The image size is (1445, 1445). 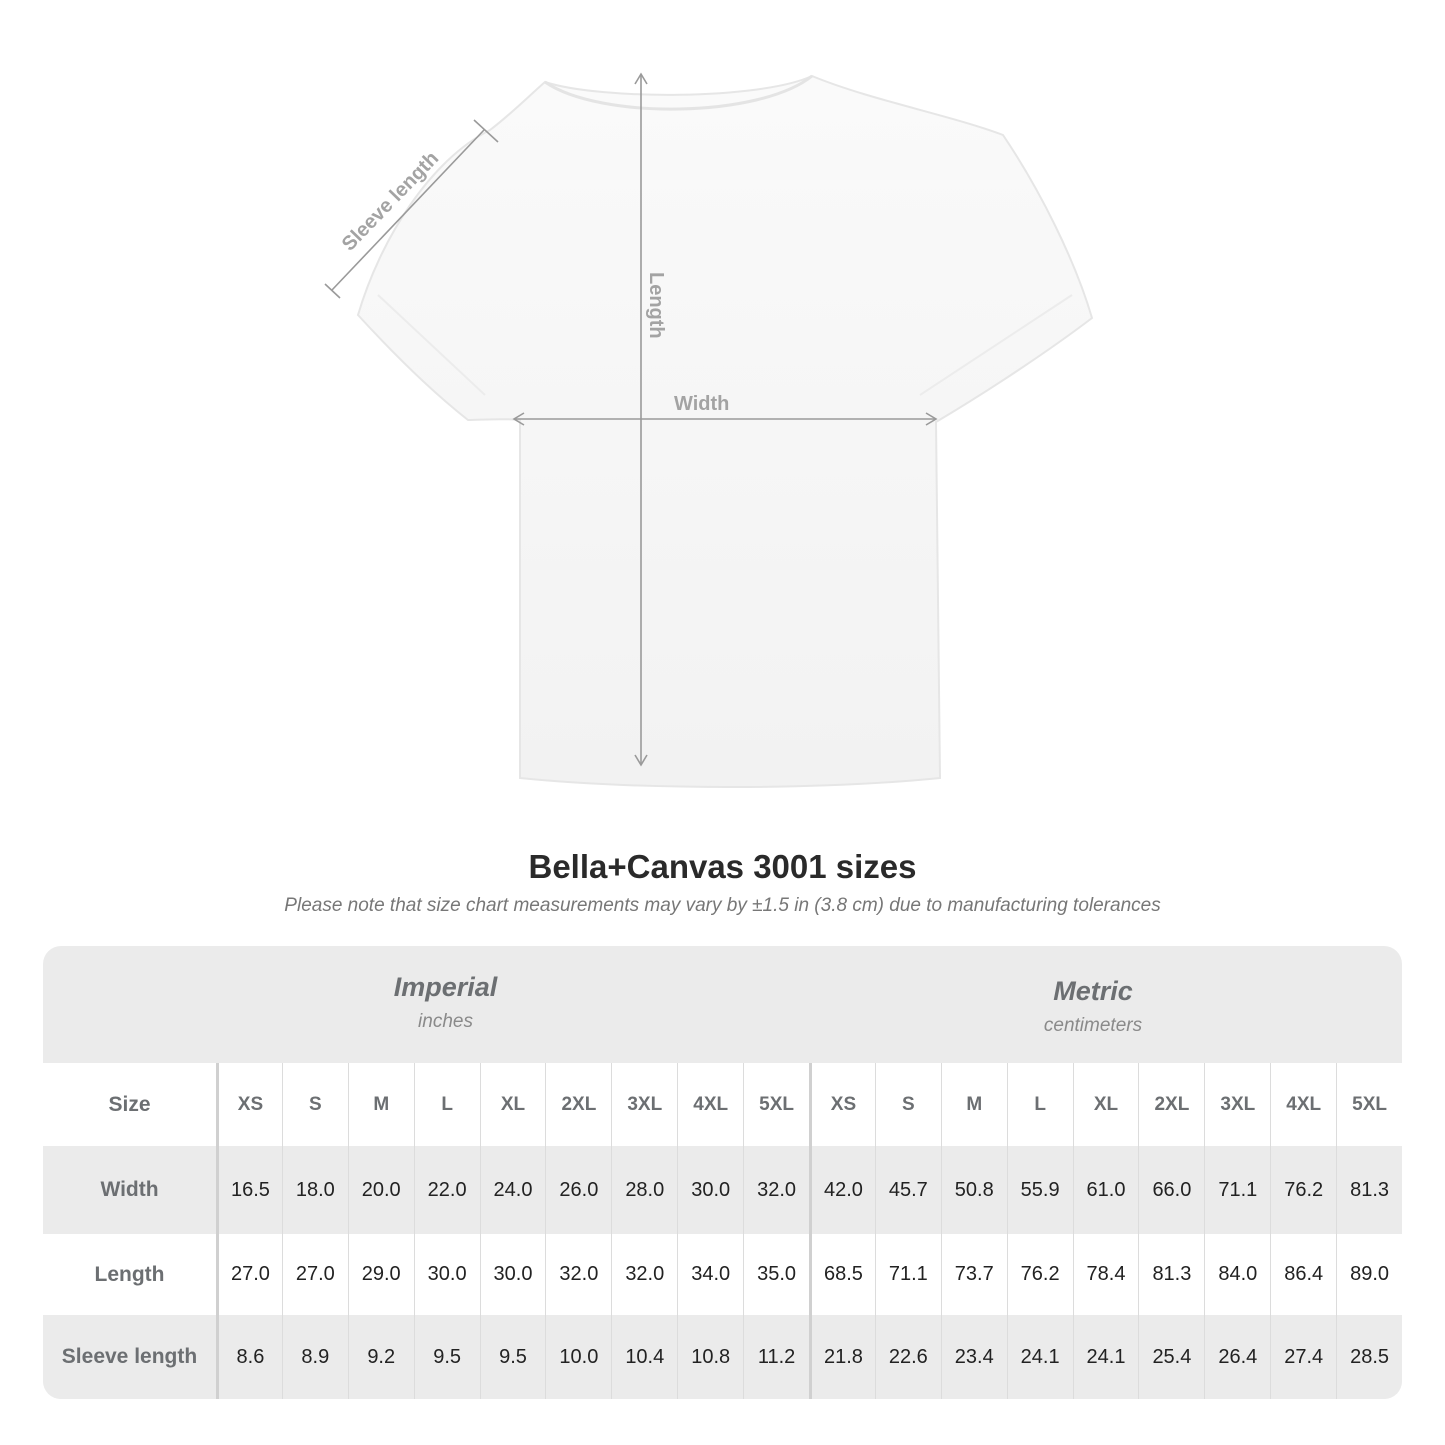 What do you see at coordinates (1105, 1274) in the screenshot?
I see `value-cell: 78.4` at bounding box center [1105, 1274].